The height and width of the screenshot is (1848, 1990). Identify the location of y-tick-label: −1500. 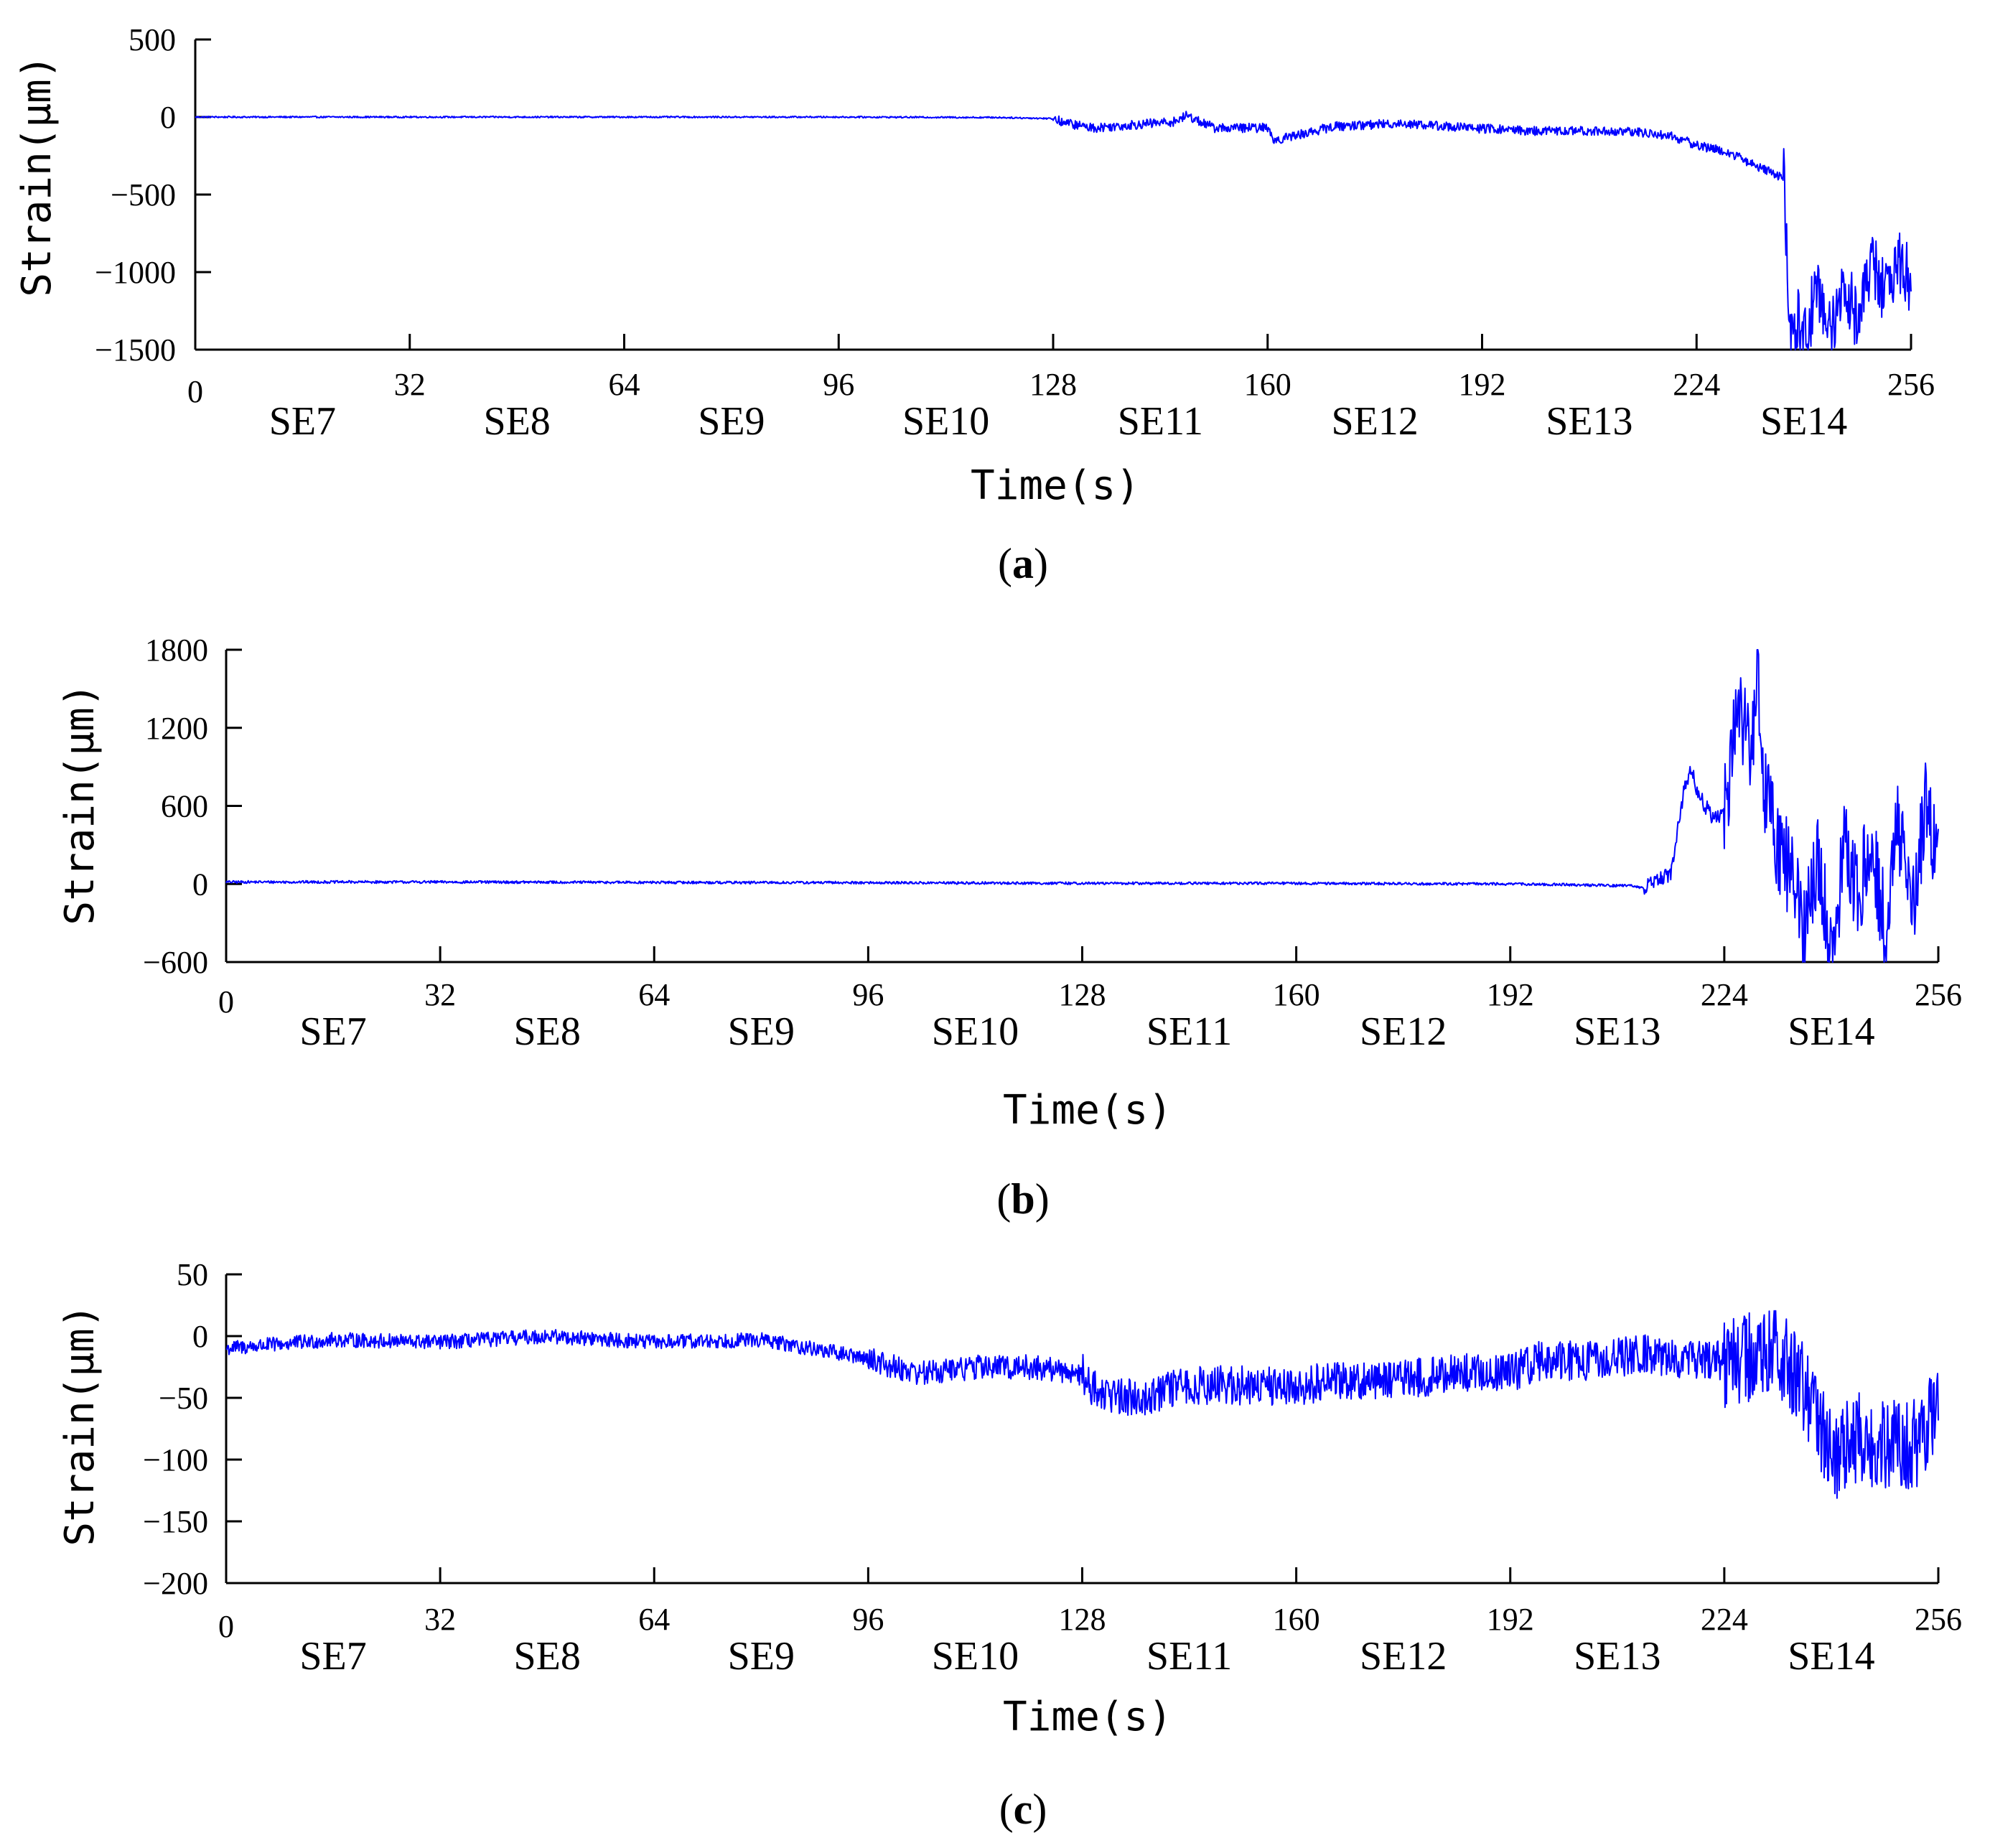
(135, 350).